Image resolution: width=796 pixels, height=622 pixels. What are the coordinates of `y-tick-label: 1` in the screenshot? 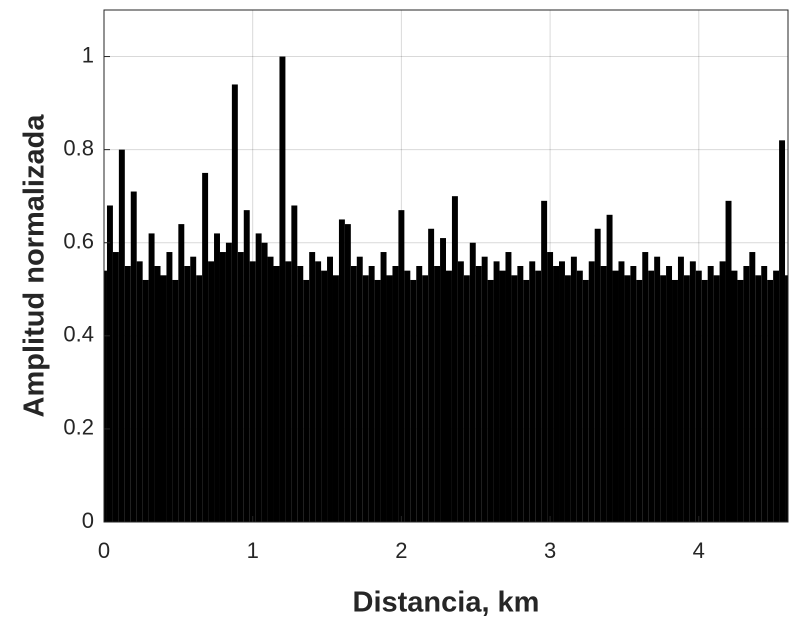 It's located at (88, 54).